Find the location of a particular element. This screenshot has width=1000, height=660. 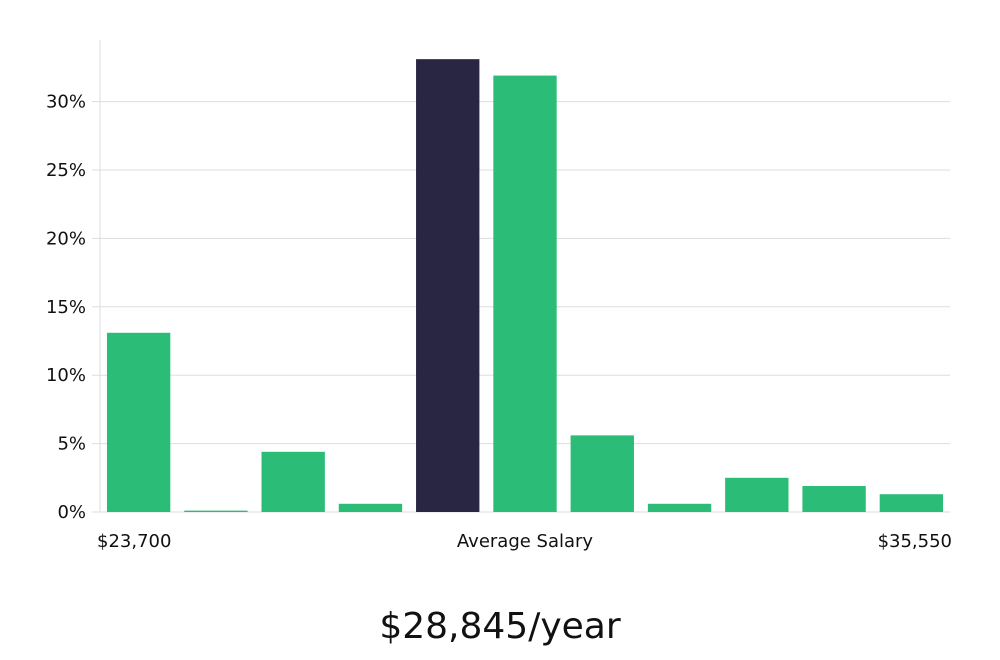

x-label-min: $23,700 is located at coordinates (134, 541).